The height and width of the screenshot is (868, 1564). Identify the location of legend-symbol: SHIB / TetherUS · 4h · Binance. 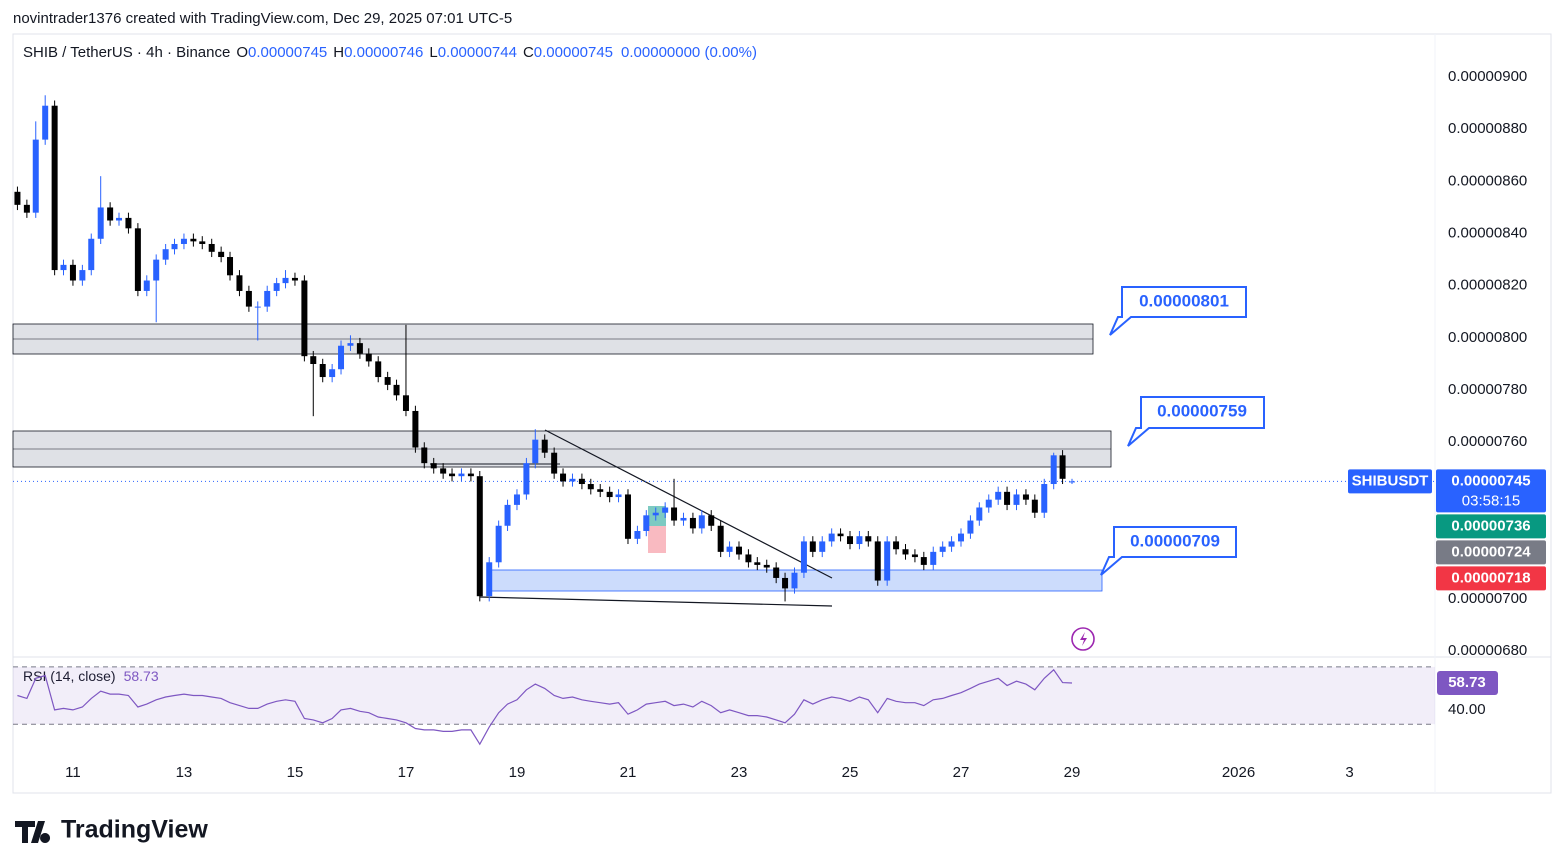
(126, 52).